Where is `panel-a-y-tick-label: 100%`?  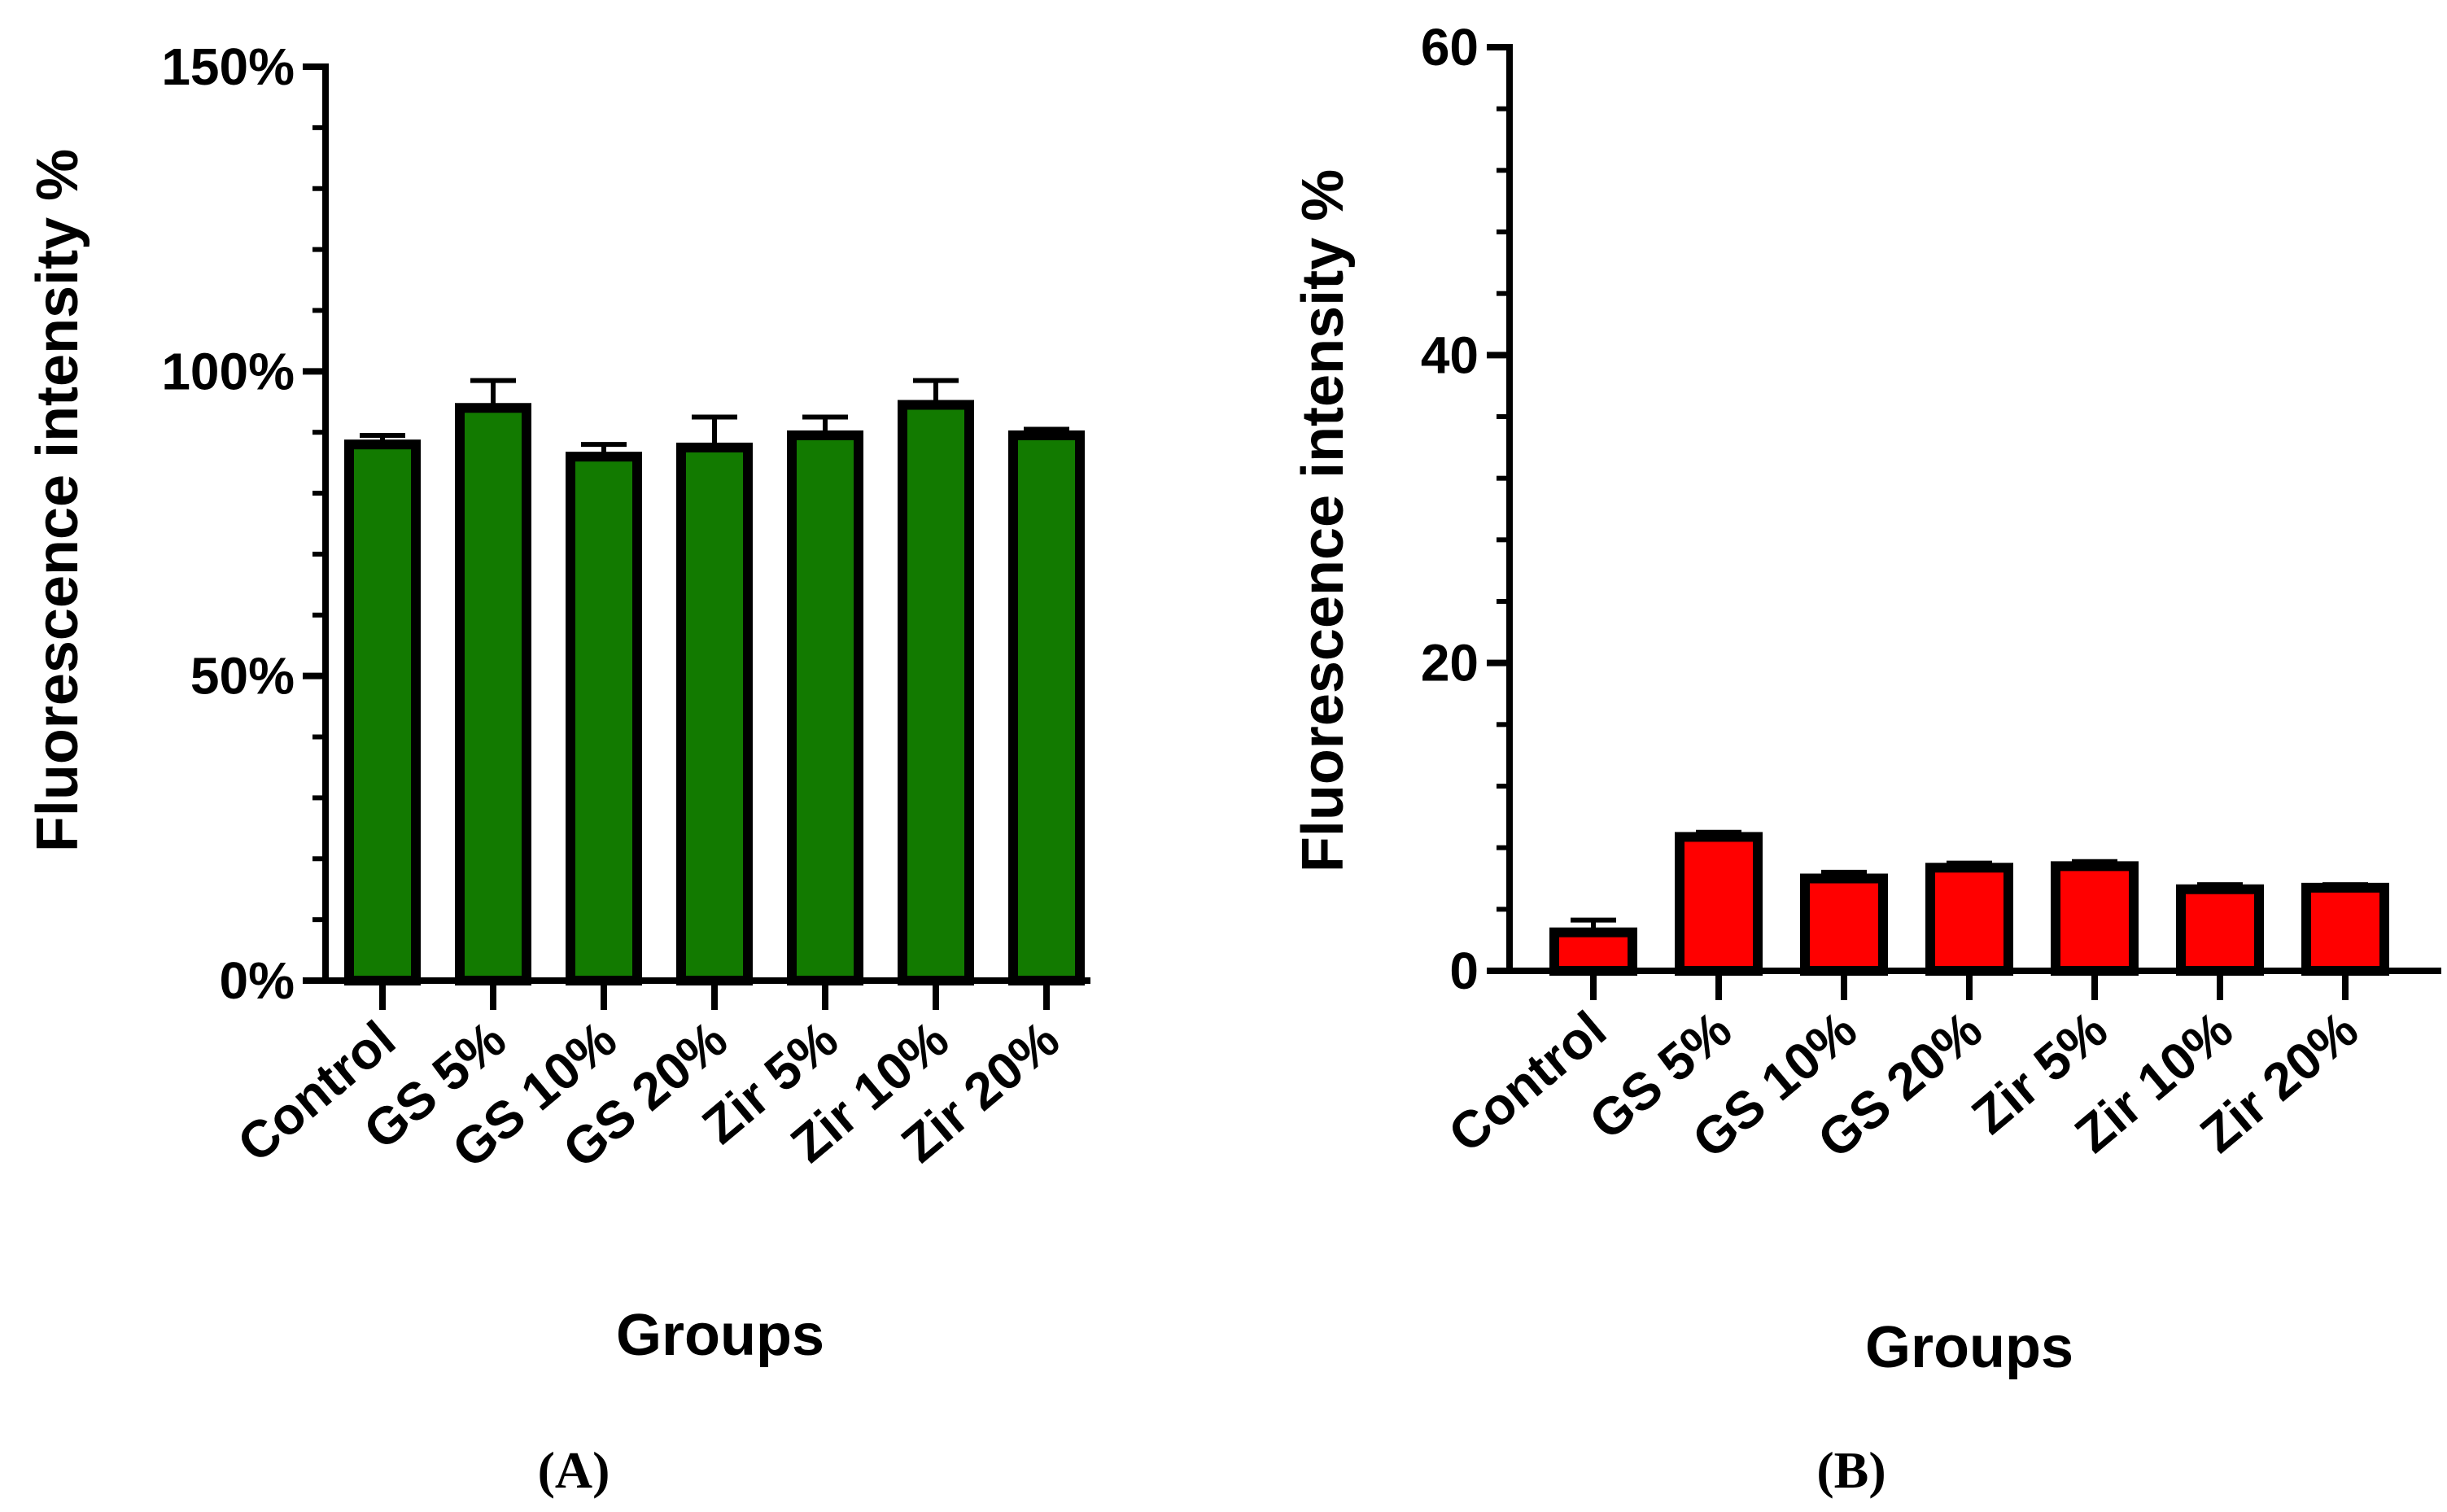 panel-a-y-tick-label: 100% is located at coordinates (228, 371).